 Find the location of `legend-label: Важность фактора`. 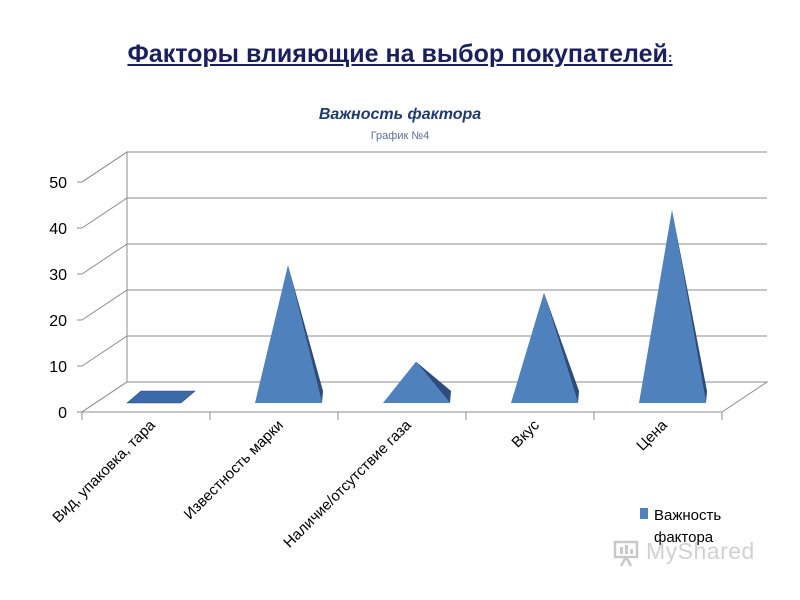

legend-label: Важность фактора is located at coordinates (687, 526).